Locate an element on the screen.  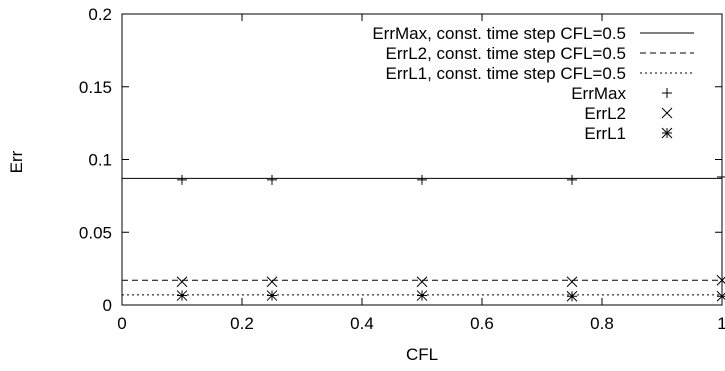
x-tick-label: 0 is located at coordinates (121, 323).